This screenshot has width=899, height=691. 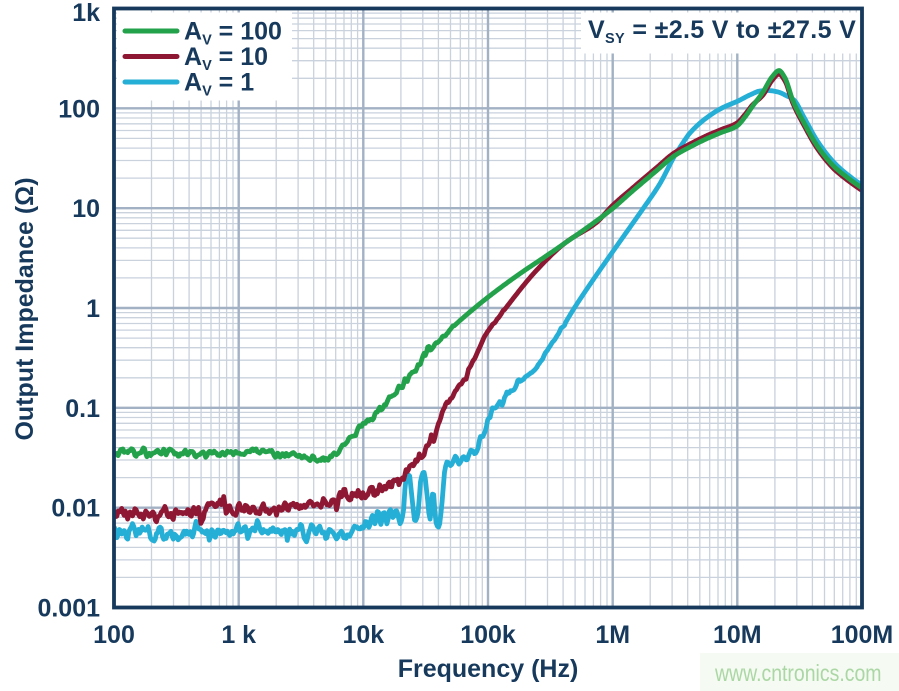 What do you see at coordinates (86, 13) in the screenshot?
I see `svg-text: 1k` at bounding box center [86, 13].